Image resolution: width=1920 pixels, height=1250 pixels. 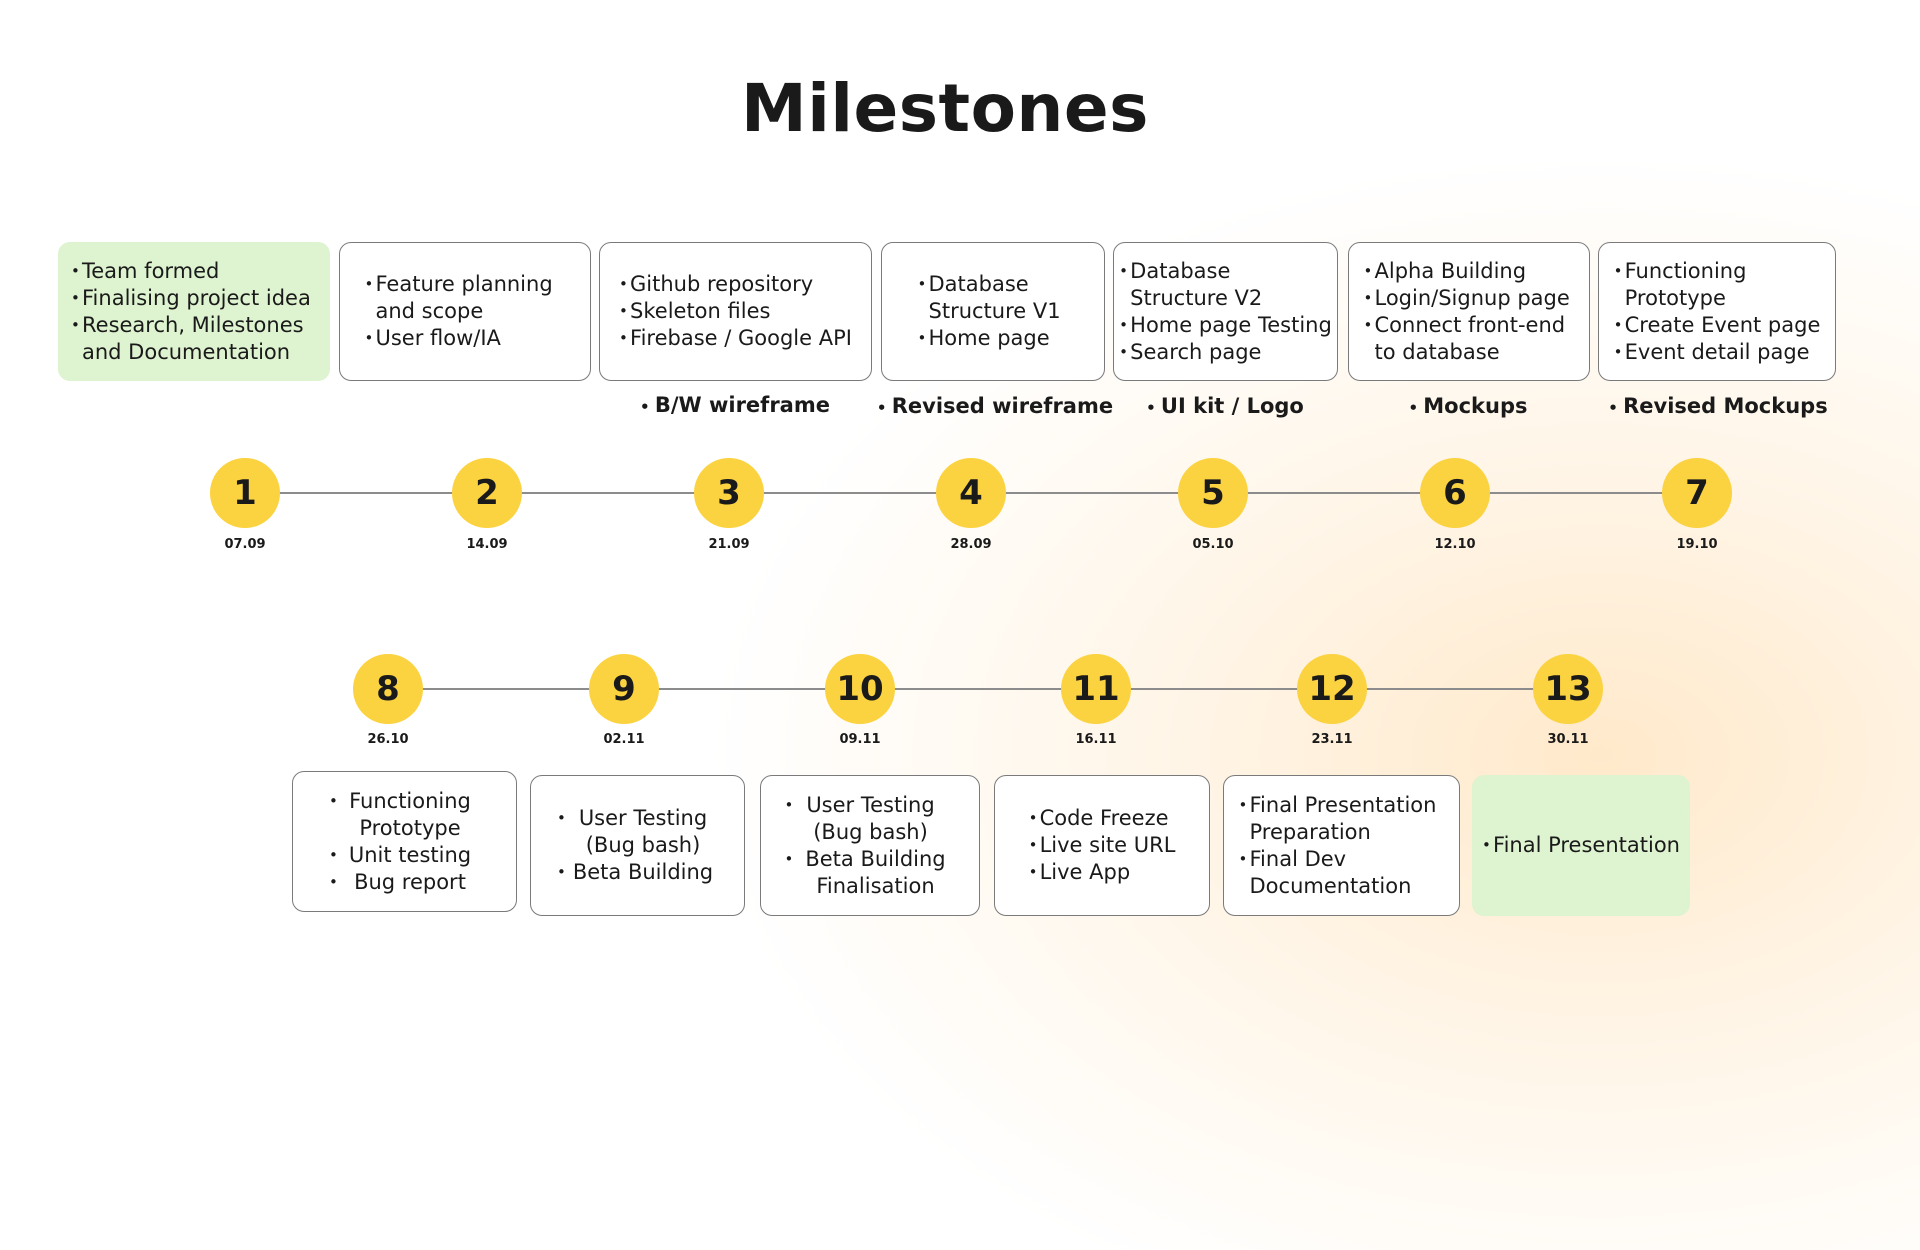 I want to click on milestone-4-list: Database Structure V1 Home page, so click(x=993, y=311).